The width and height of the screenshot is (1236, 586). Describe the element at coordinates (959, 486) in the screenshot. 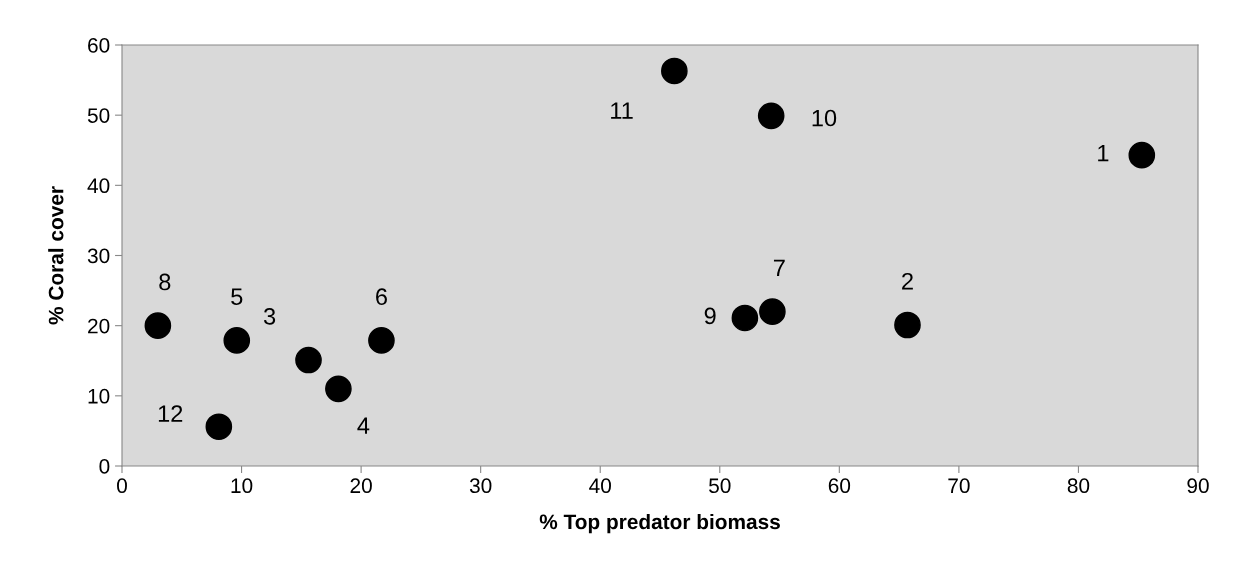

I see `x-tick-label: 70` at that location.